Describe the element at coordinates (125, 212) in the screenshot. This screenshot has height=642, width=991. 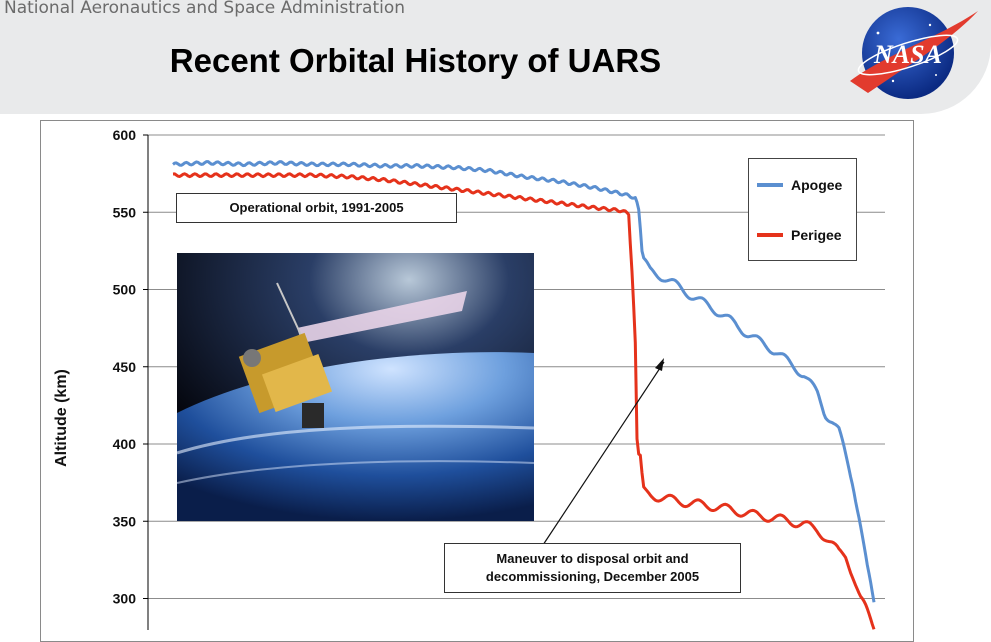
I see `y-tick-label: 550` at that location.